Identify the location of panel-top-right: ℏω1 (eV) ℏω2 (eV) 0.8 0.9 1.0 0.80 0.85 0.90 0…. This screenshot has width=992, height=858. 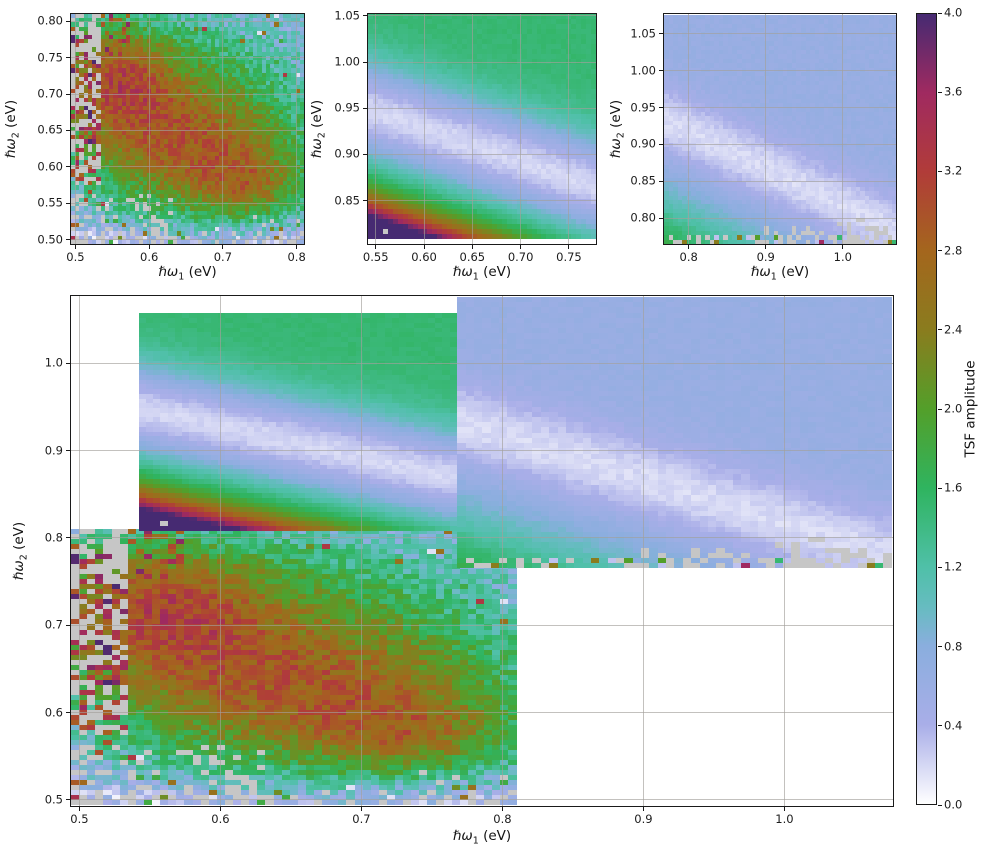
(752, 147).